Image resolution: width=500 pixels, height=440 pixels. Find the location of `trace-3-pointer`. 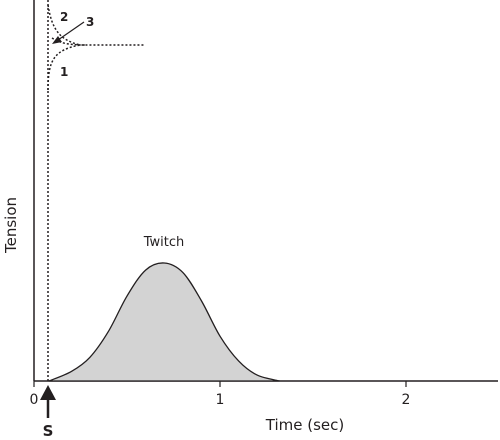

trace-3-pointer is located at coordinates (71, 31).